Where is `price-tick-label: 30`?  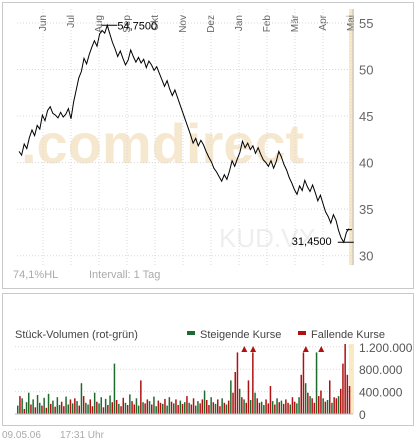
price-tick-label: 30 is located at coordinates (366, 256).